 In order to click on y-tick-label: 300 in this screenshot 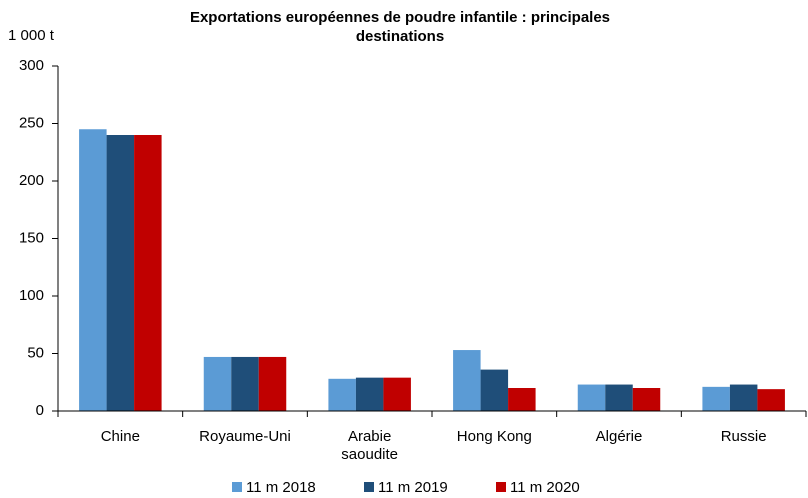, I will do `click(31, 65)`.